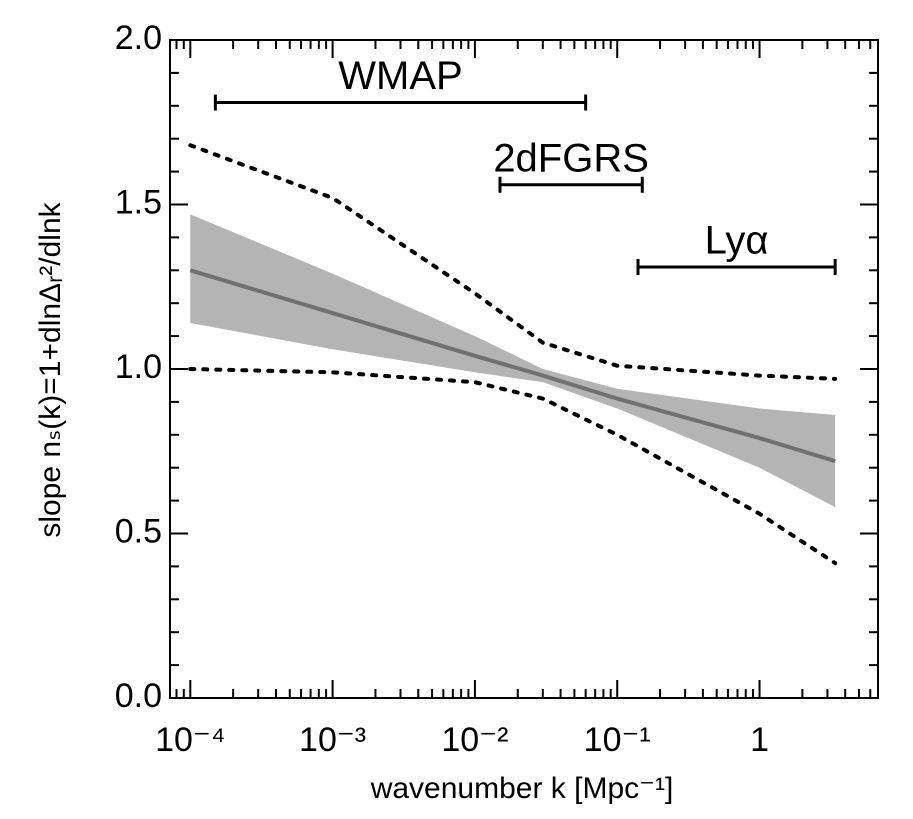 This screenshot has width=913, height=819. What do you see at coordinates (759, 740) in the screenshot?
I see `x-tick-label: 1` at bounding box center [759, 740].